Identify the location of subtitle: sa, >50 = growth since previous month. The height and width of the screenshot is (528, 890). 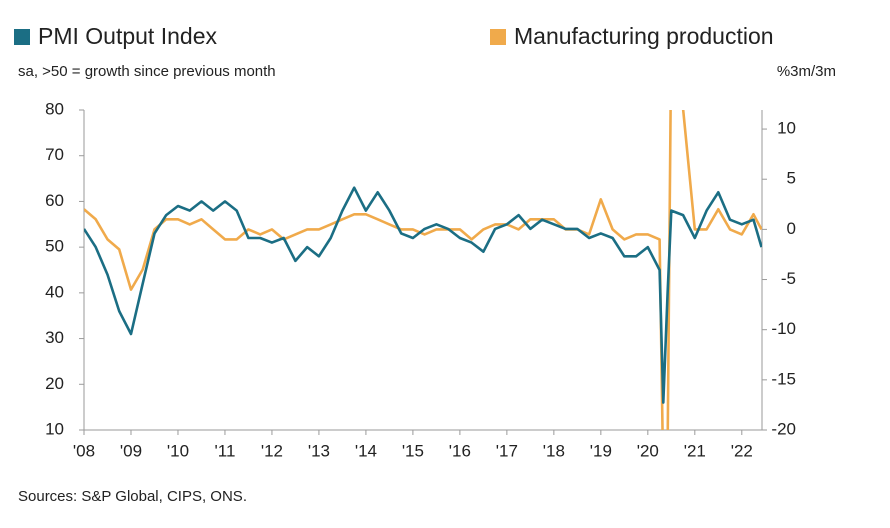
(147, 71).